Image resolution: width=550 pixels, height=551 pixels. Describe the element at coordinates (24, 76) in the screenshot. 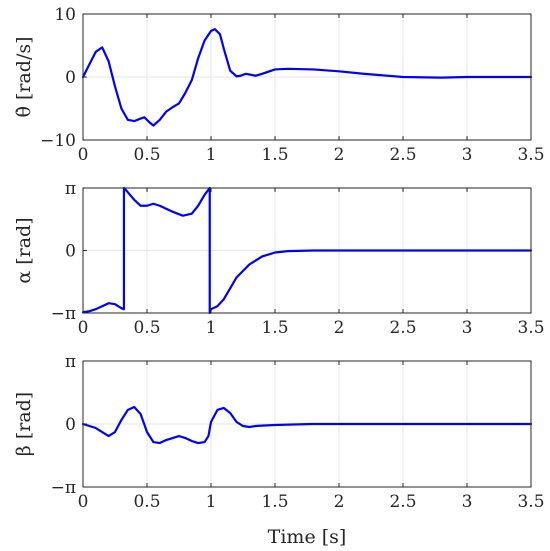

I see `y-axis-label: θ̇ [rad/s]` at that location.